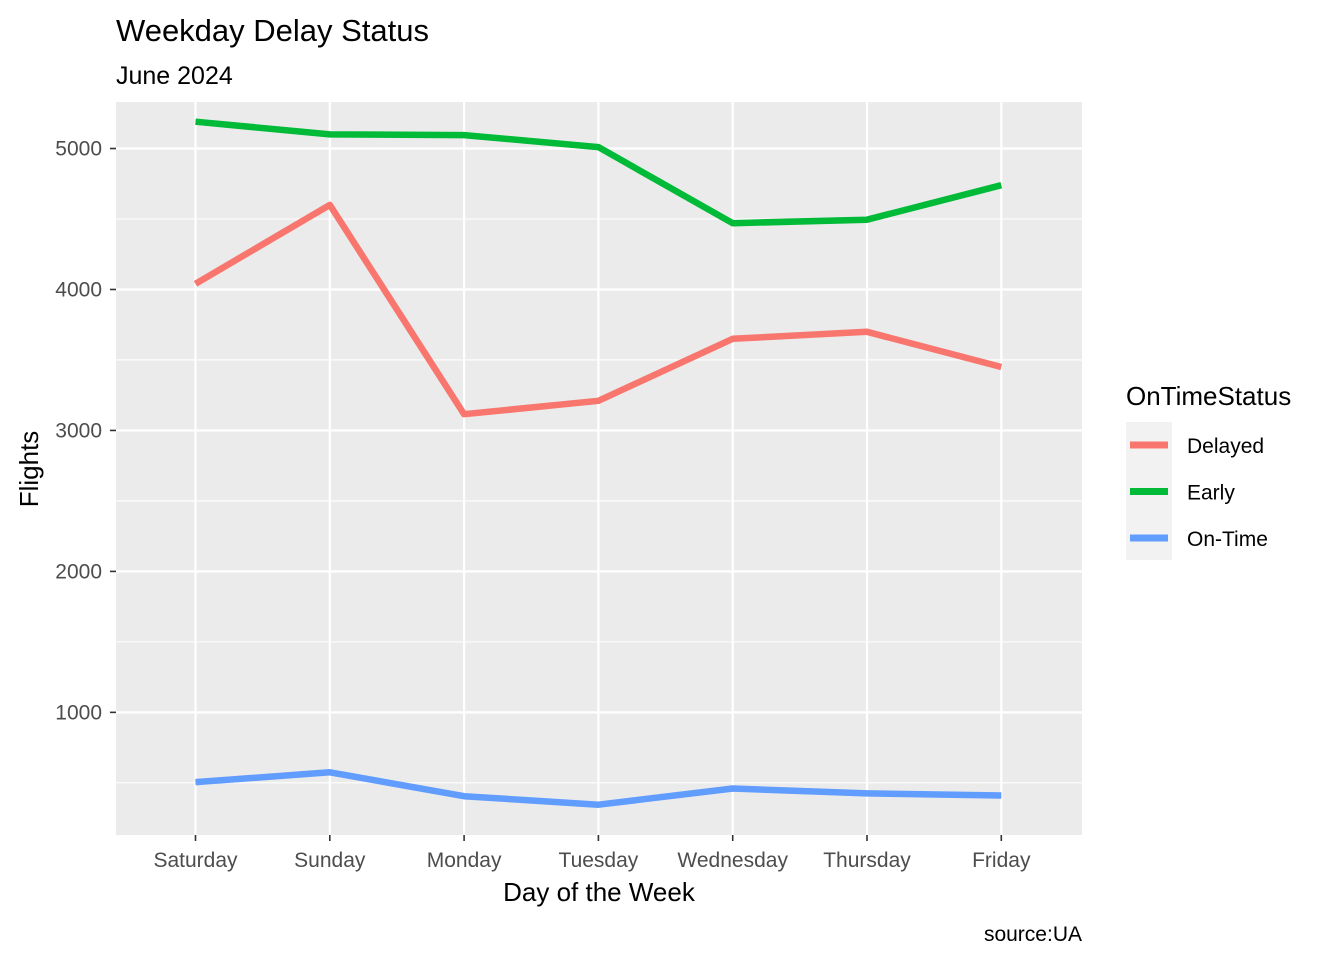 The width and height of the screenshot is (1344, 960). I want to click on x-tick-label: Saturday, so click(195, 860).